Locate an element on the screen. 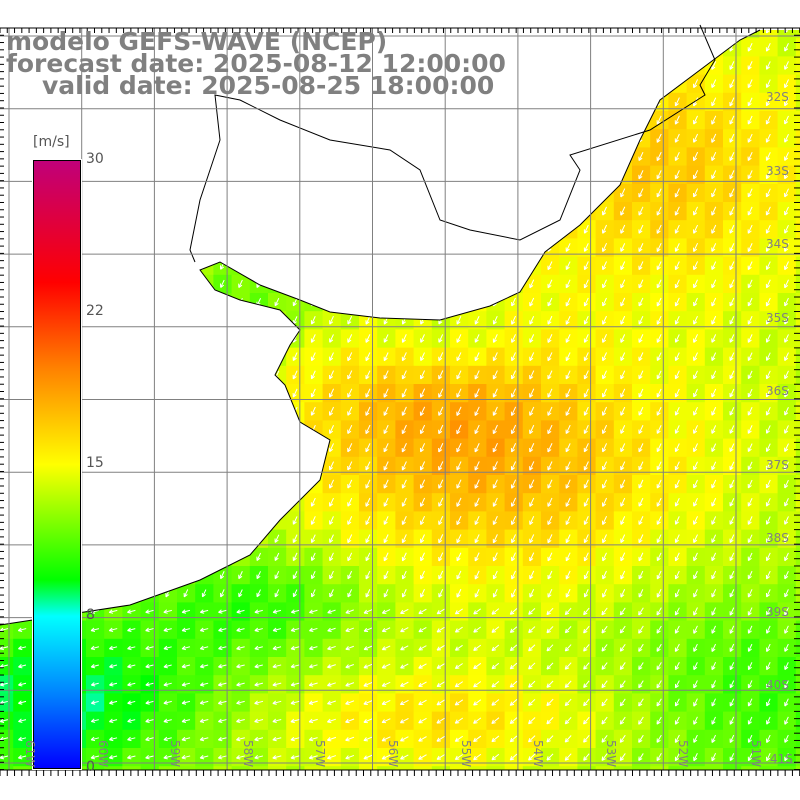  lon-label: 56W is located at coordinates (393, 754).